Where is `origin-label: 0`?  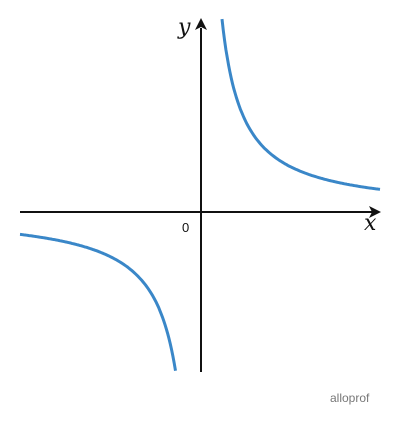
origin-label: 0 is located at coordinates (185, 227).